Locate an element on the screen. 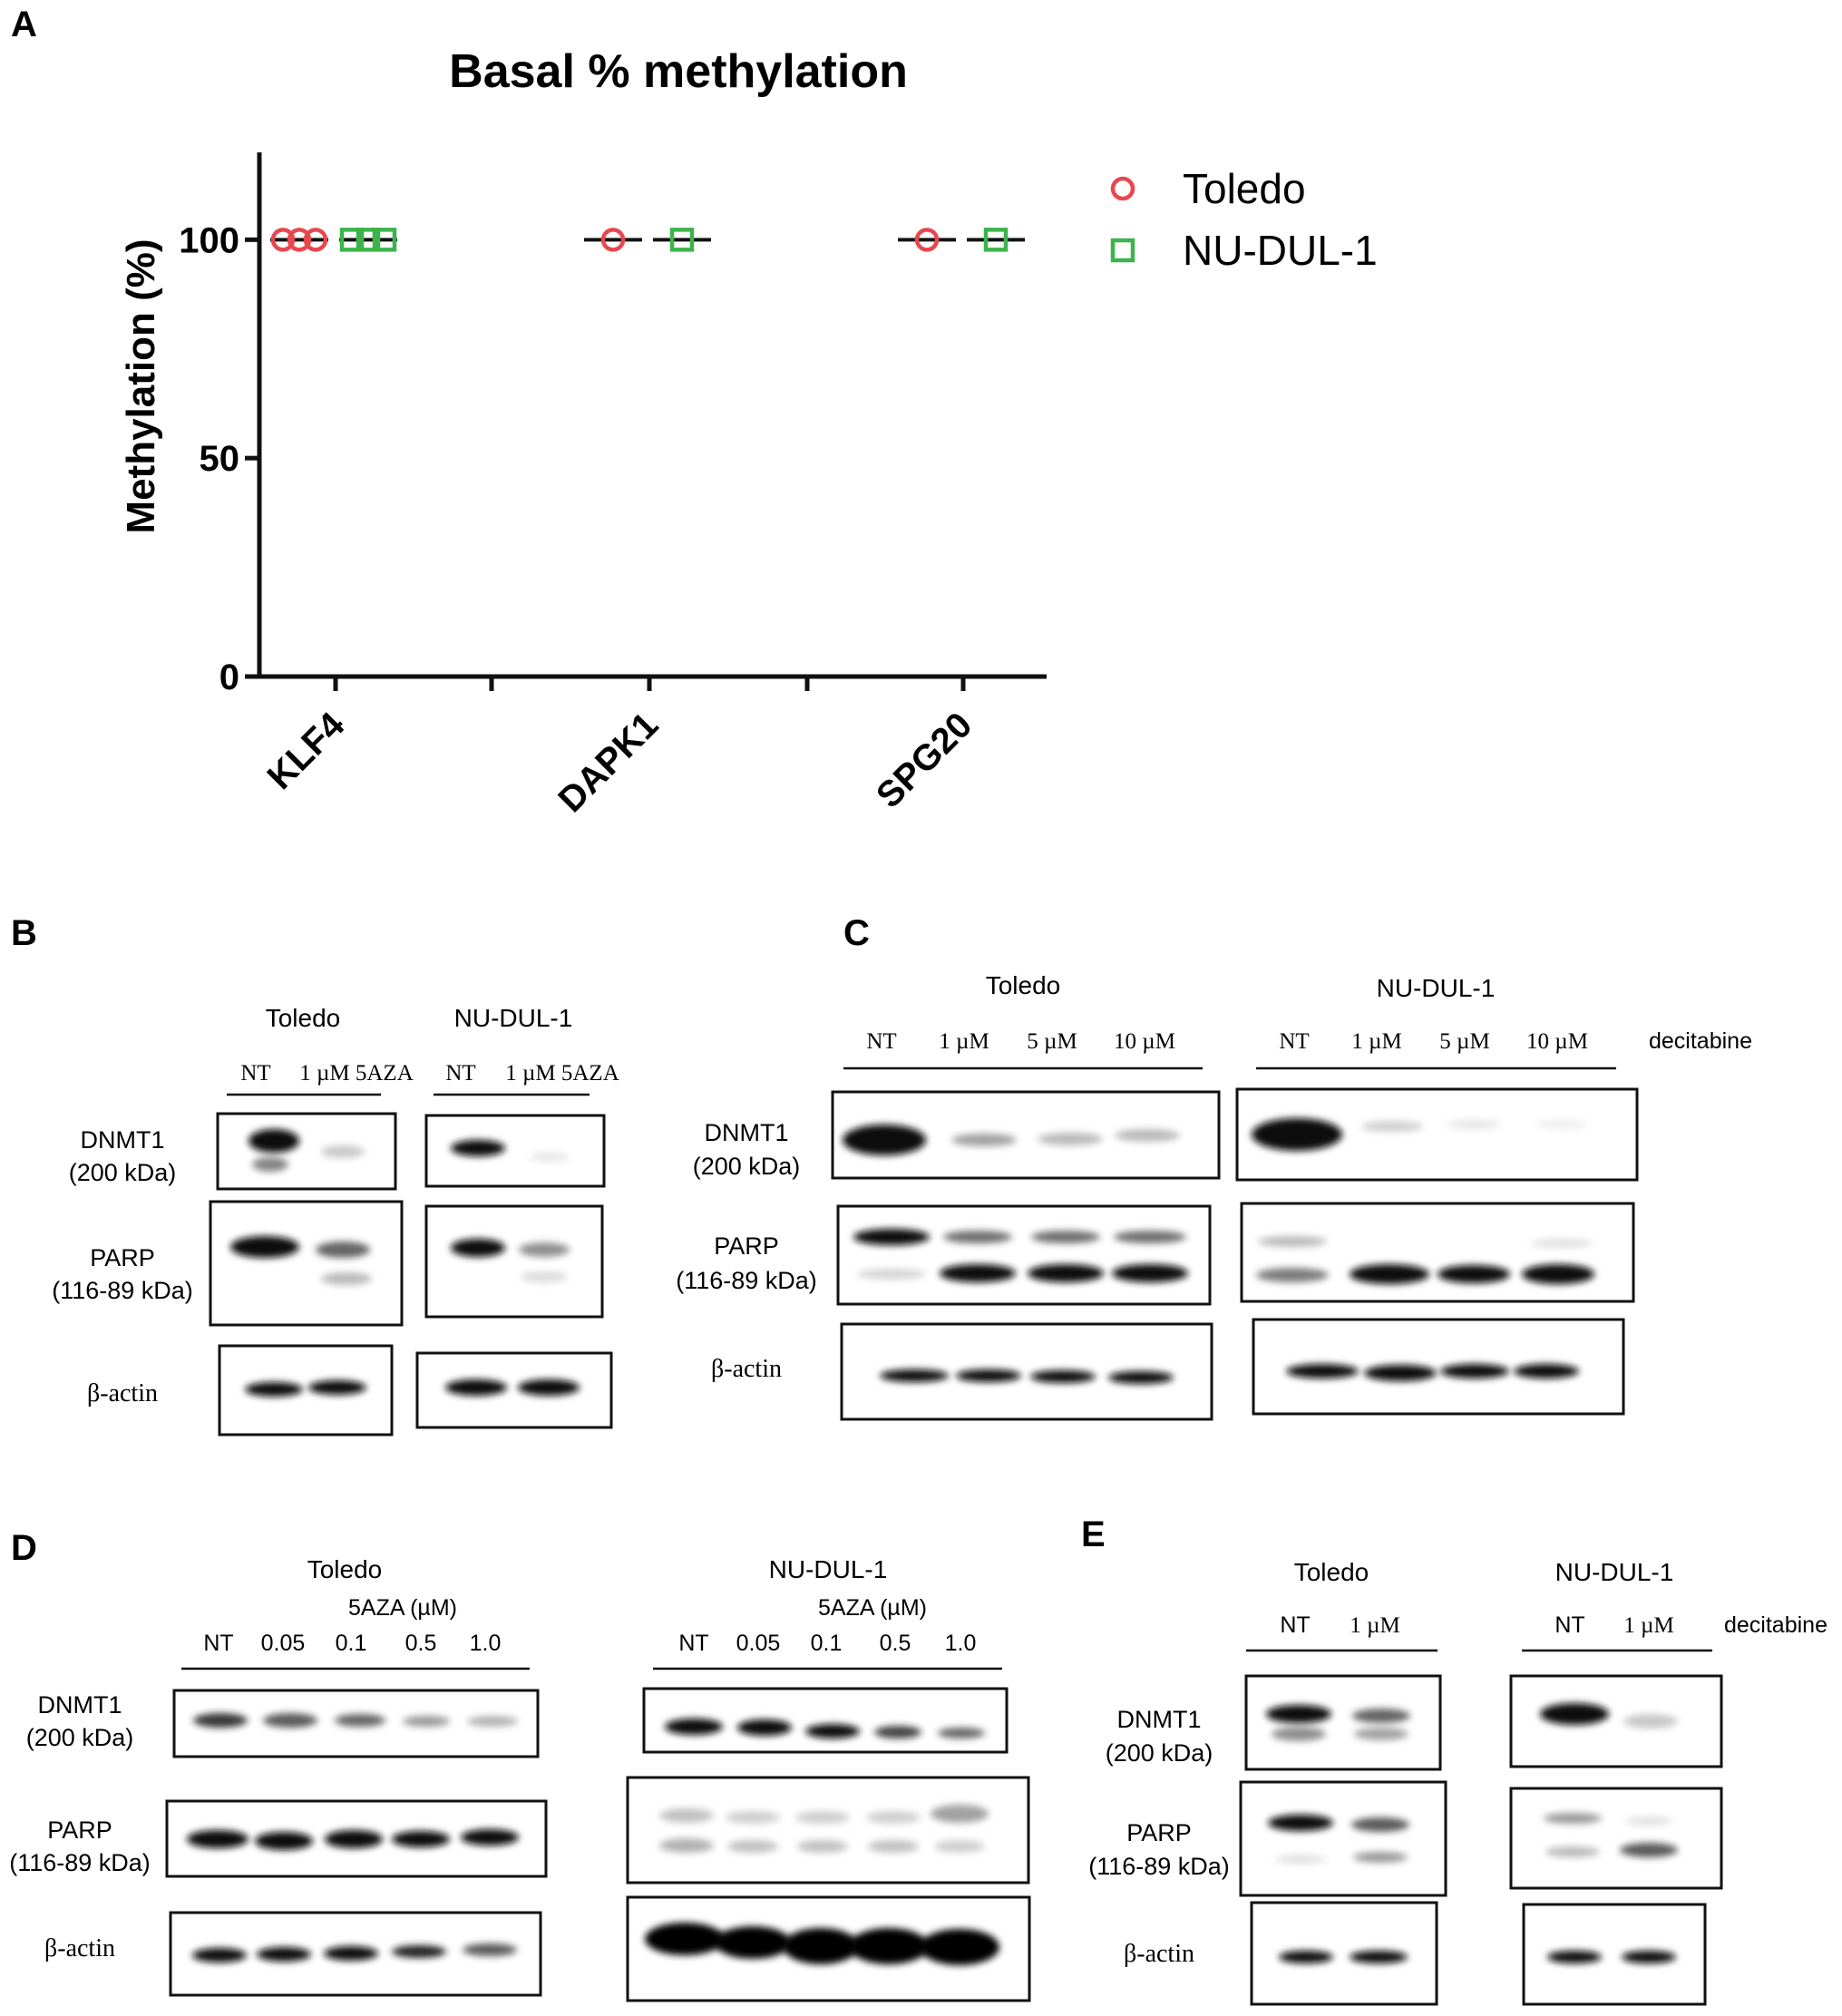 Image resolution: width=1842 pixels, height=2016 pixels. panel-letter-c: C is located at coordinates (857, 933).